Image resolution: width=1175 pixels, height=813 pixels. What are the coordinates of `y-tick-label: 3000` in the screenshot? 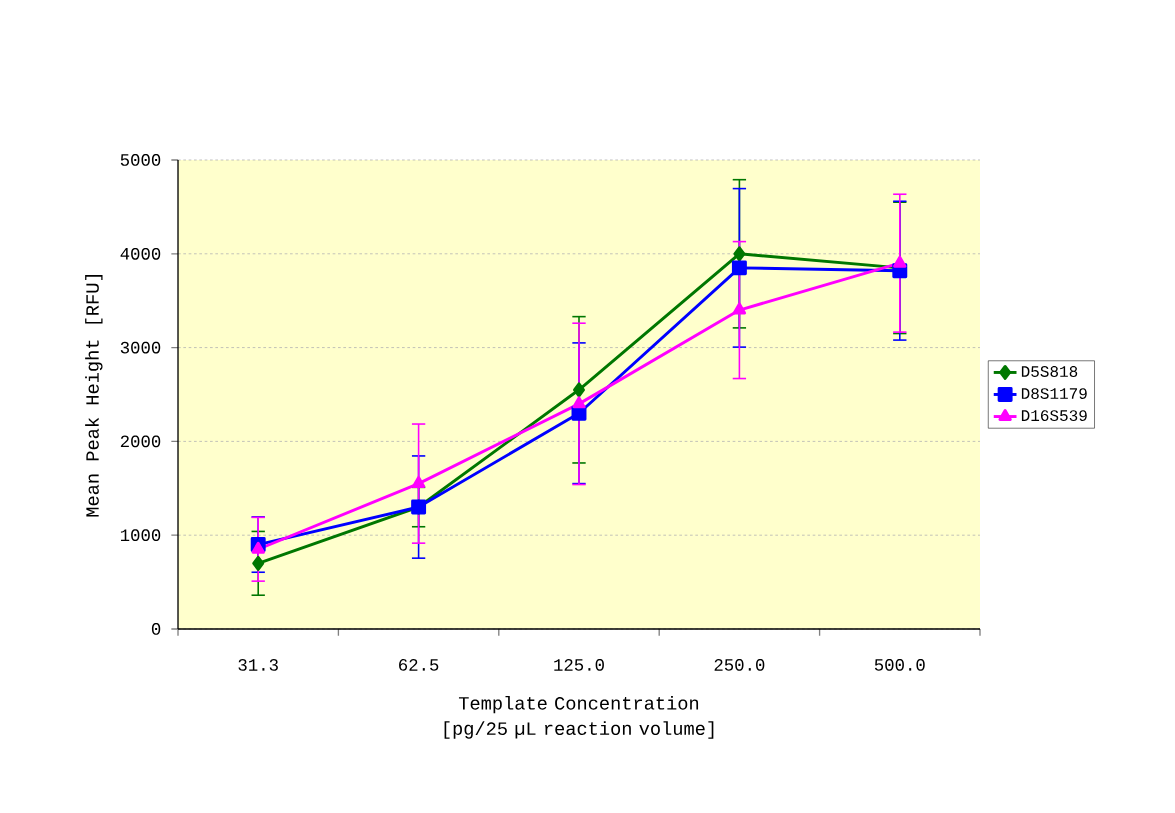 It's located at (140, 347).